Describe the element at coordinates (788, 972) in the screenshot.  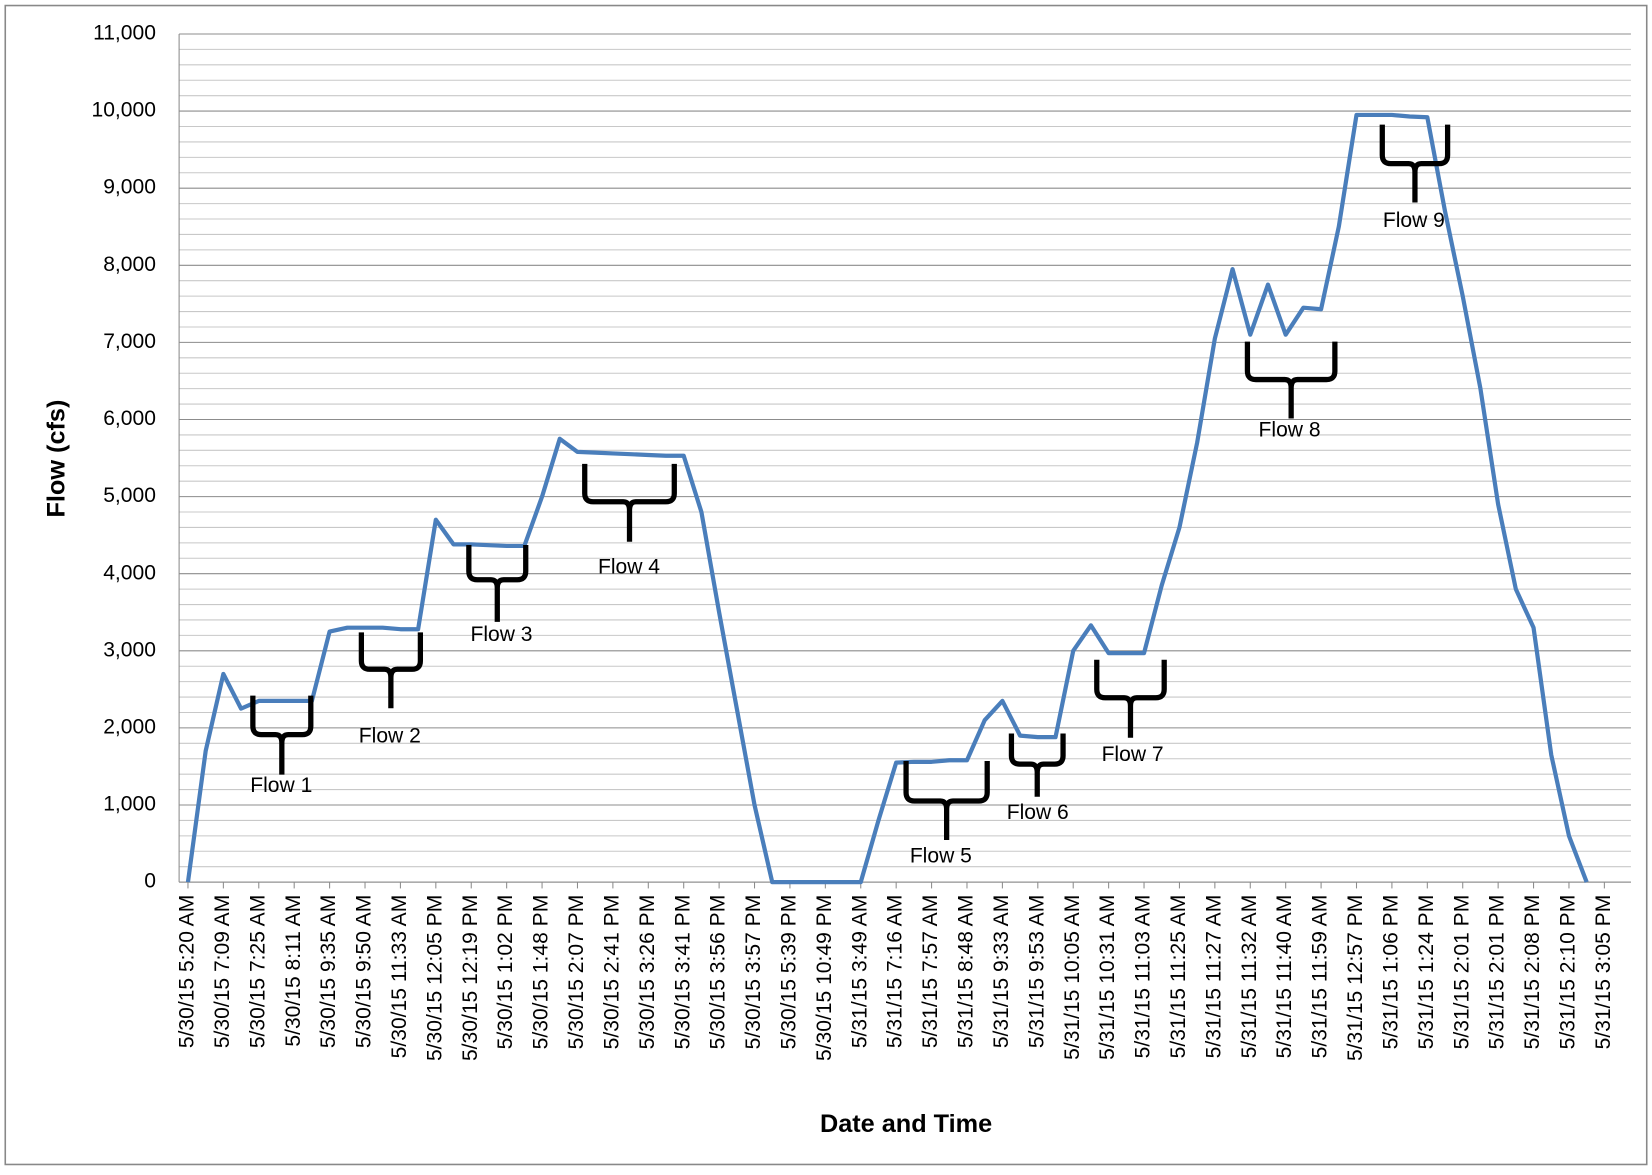
I see `x-tick-label: 5/30/15 5:39 PM` at that location.